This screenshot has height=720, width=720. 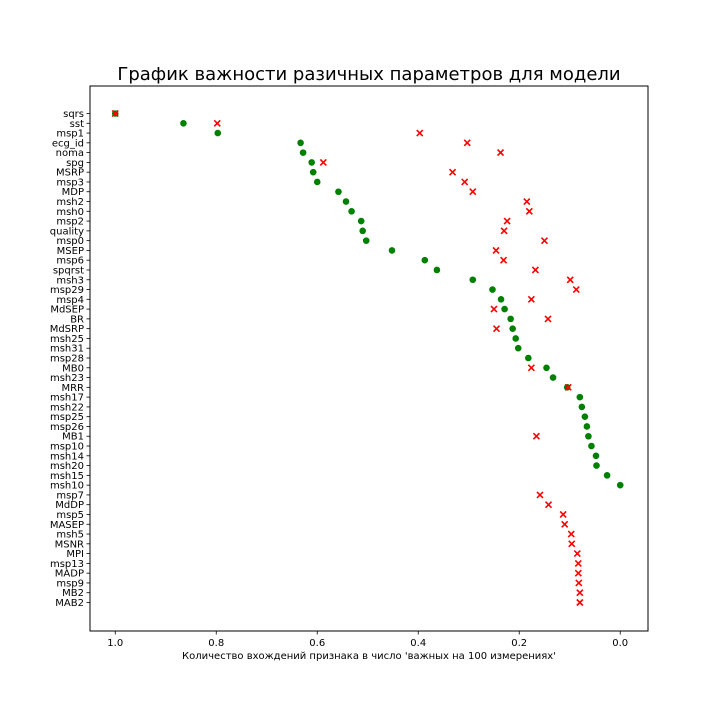 I want to click on y-tick-label: msh14, so click(x=67, y=456).